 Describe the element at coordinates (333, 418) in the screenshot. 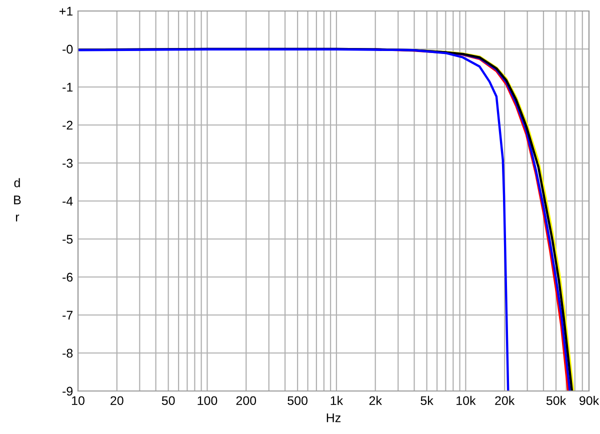

I see `x-axis-title: Hz` at that location.